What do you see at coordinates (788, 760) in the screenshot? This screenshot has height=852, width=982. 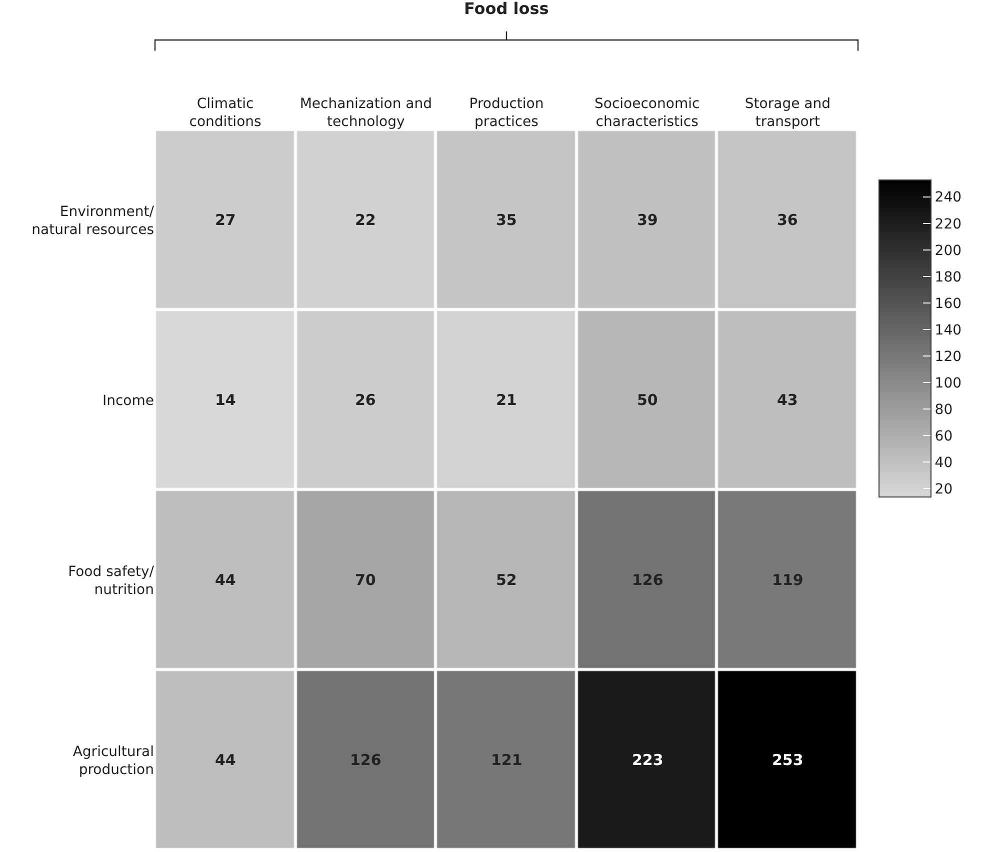 I see `data-label: 253` at bounding box center [788, 760].